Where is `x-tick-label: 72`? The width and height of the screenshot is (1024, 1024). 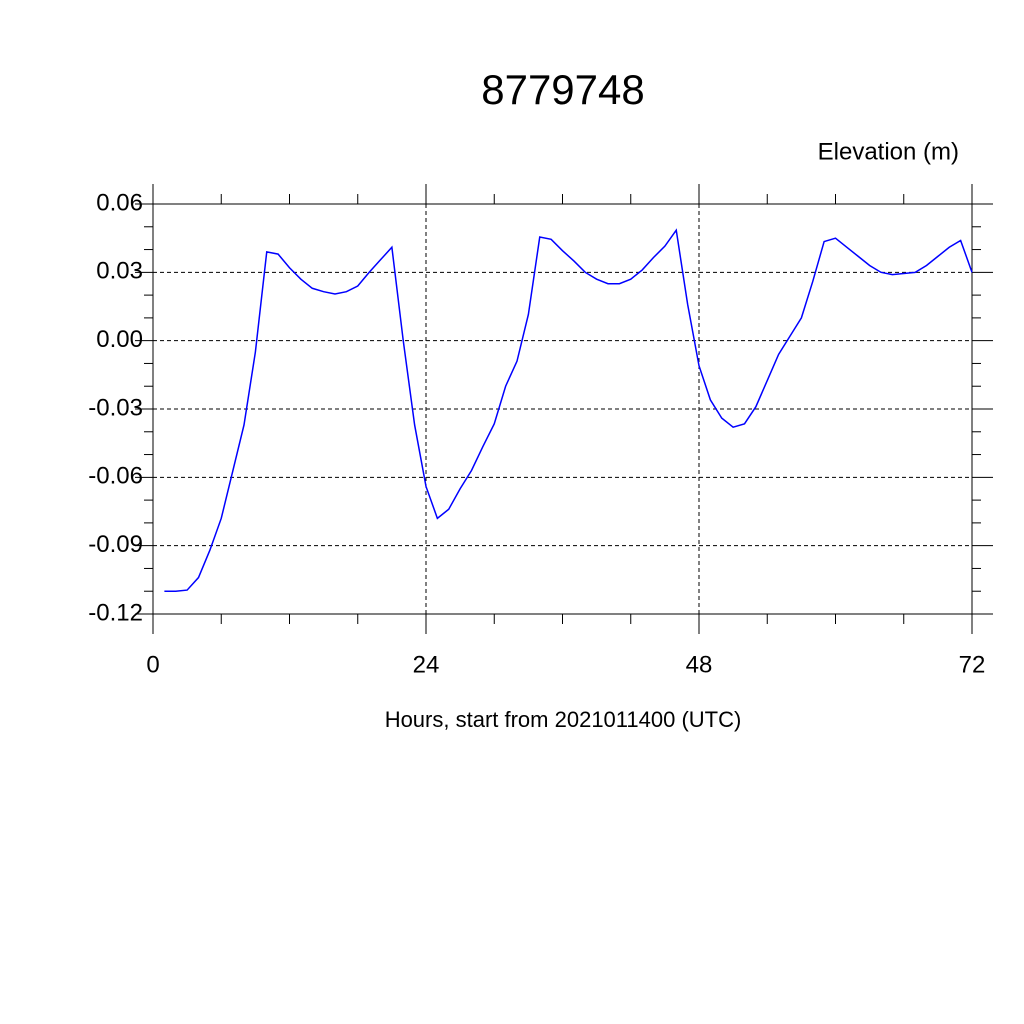
x-tick-label: 72 is located at coordinates (972, 664).